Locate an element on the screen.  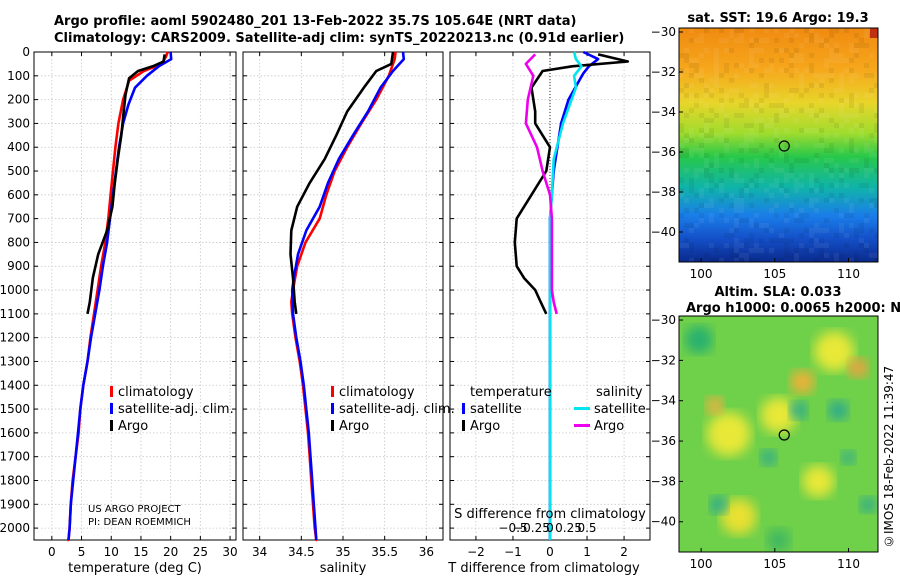
y-tick-label: 1900 is located at coordinates (15, 504).